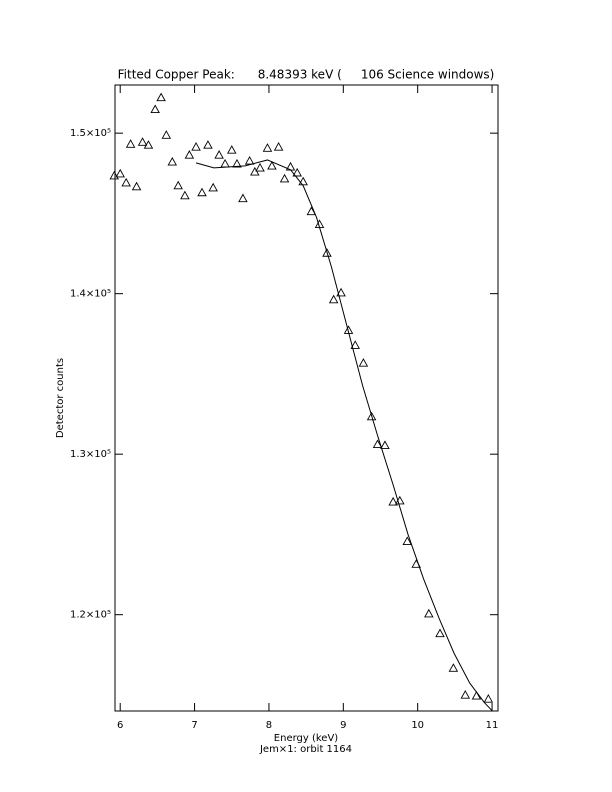 Image resolution: width=612 pixels, height=792 pixels. What do you see at coordinates (305, 749) in the screenshot?
I see `subtitle: Jem×1: orbit 1164` at bounding box center [305, 749].